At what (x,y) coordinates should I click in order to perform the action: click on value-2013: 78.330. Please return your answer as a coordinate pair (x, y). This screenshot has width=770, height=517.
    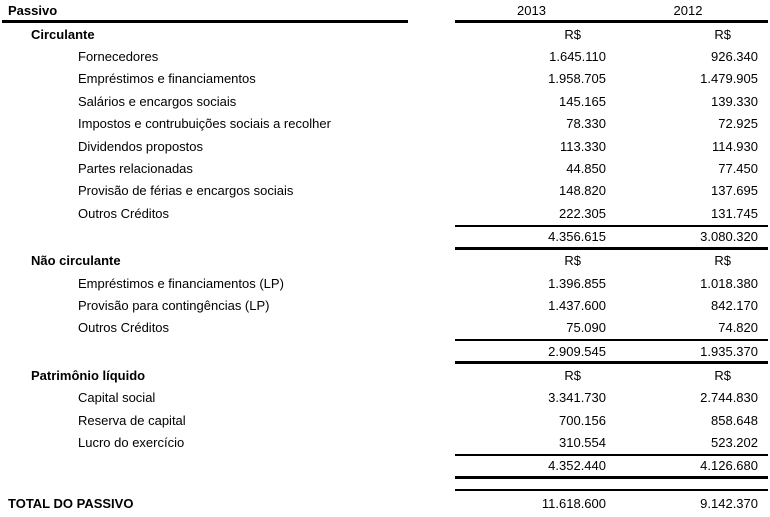
    Looking at the image, I should click on (586, 124).